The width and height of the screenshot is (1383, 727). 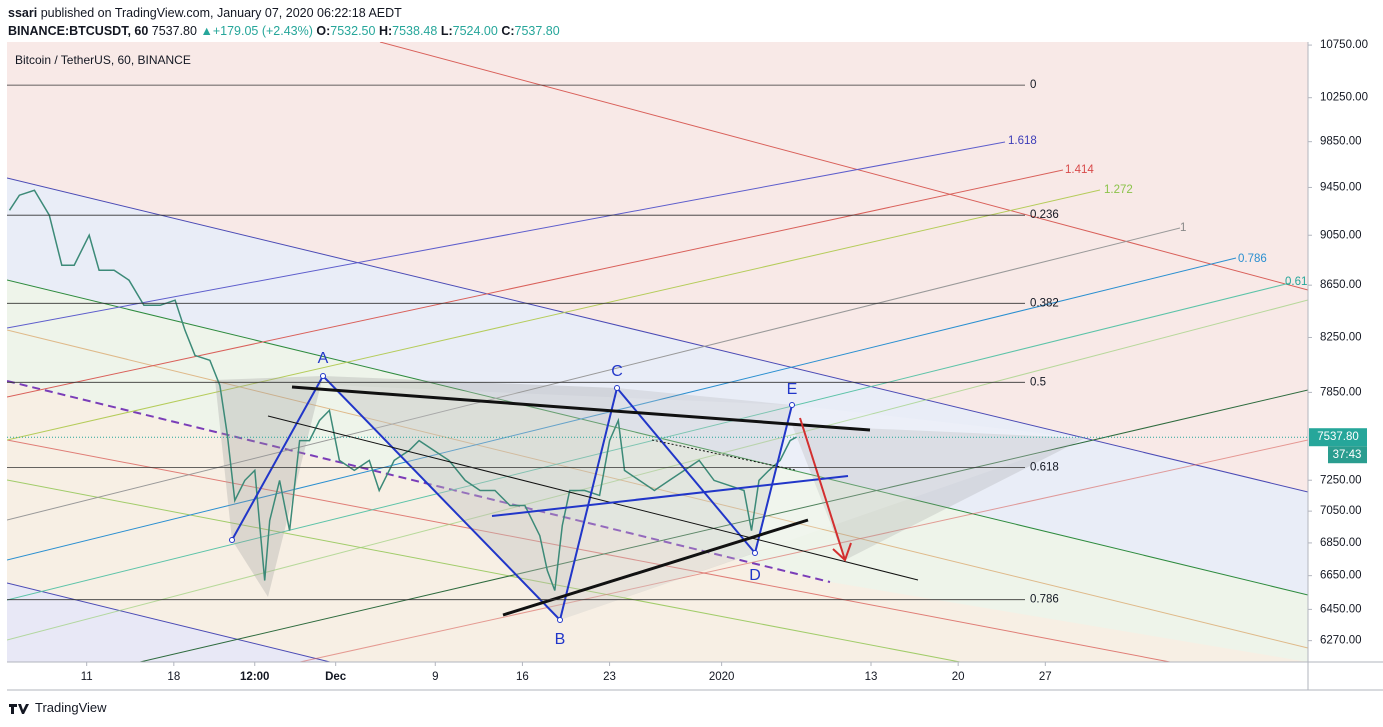 I want to click on pattern-label: A, so click(x=323, y=358).